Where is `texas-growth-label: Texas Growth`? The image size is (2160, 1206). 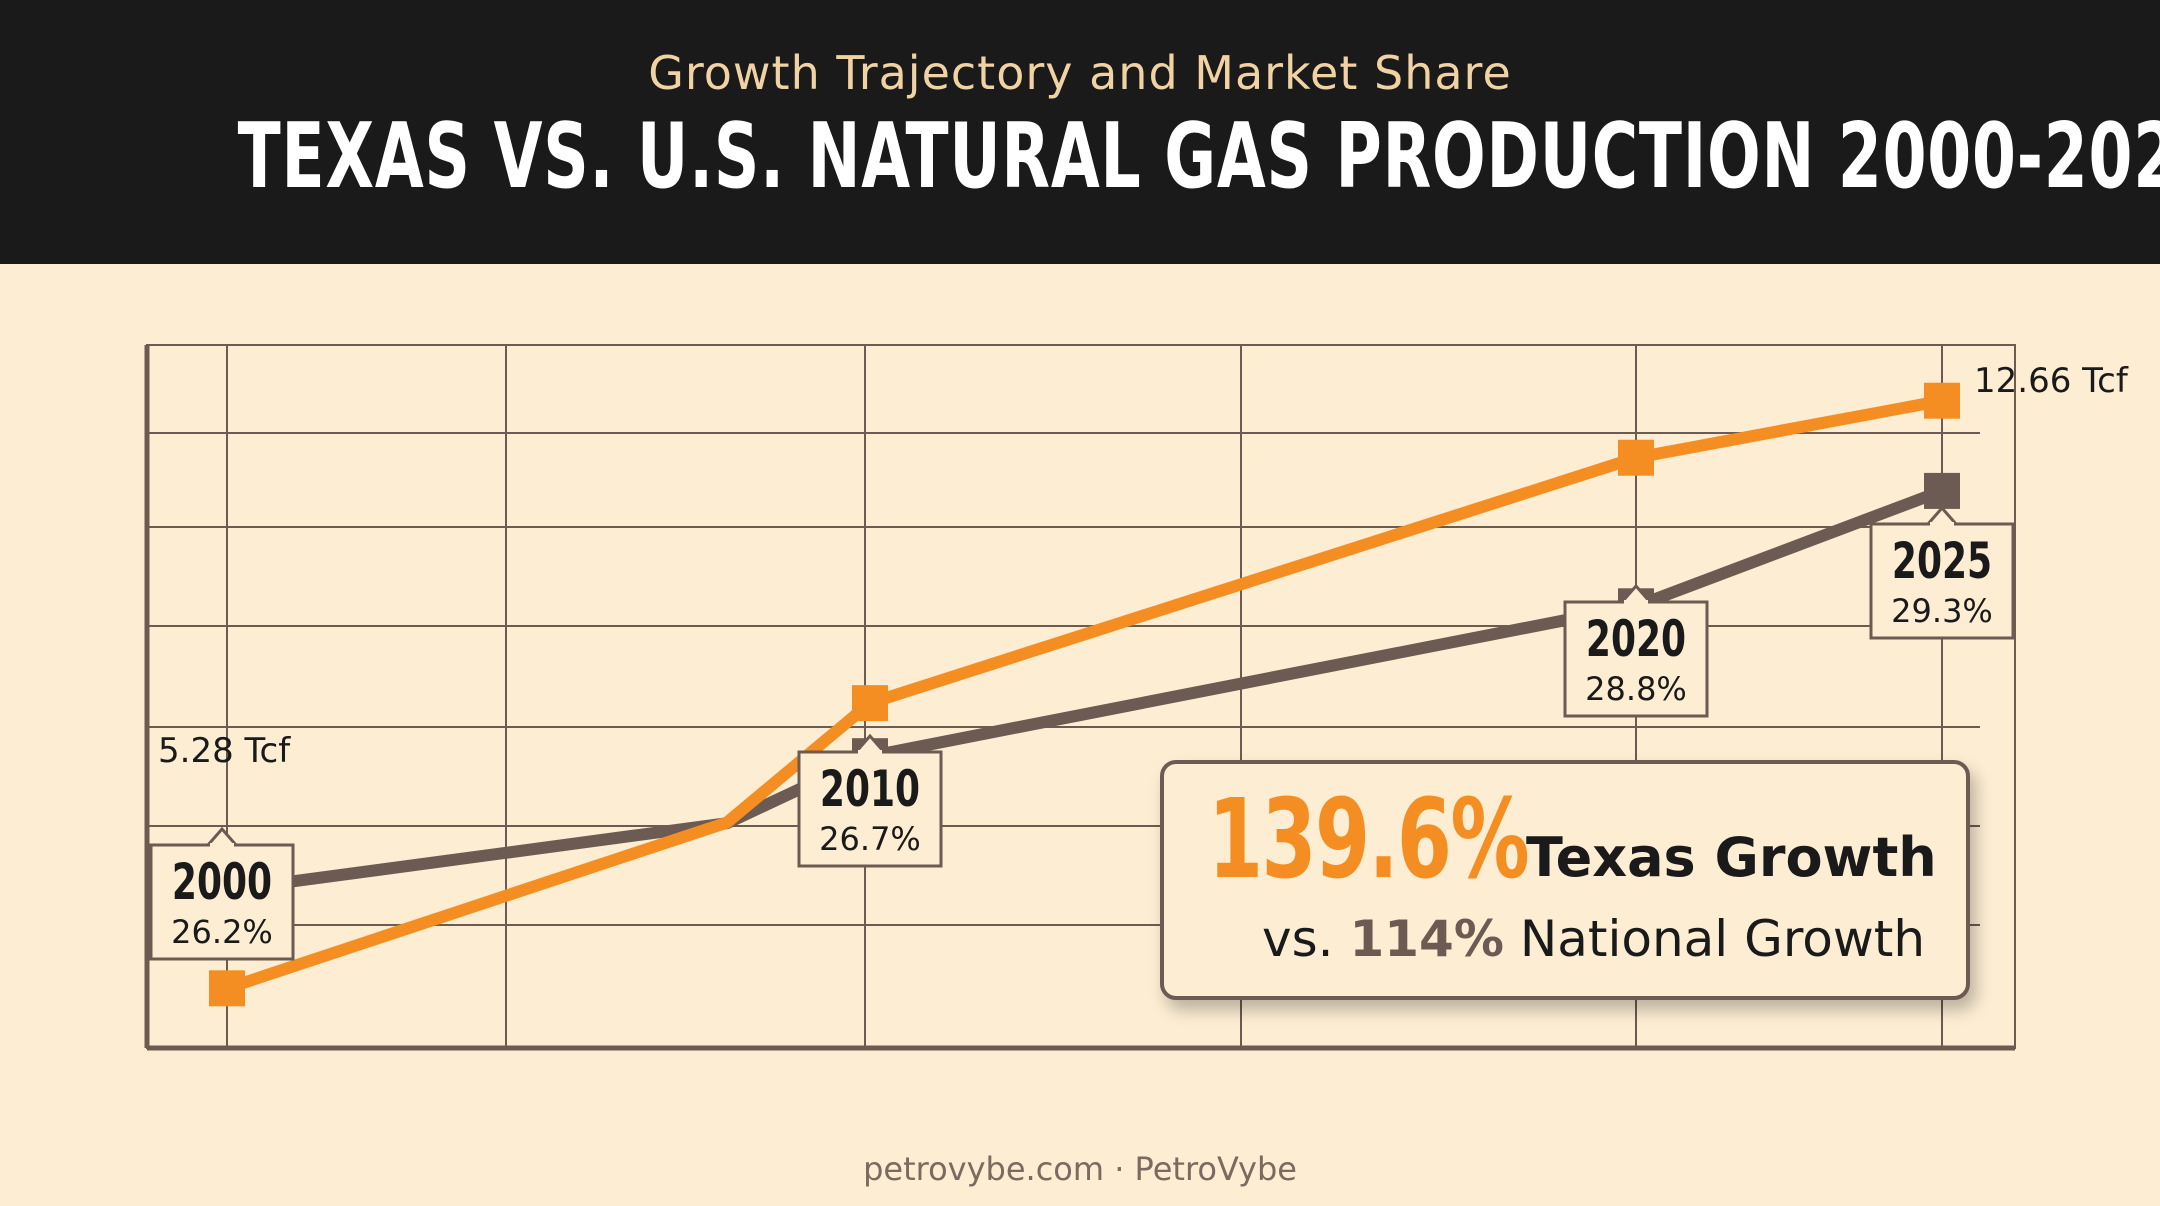 texas-growth-label: Texas Growth is located at coordinates (1731, 857).